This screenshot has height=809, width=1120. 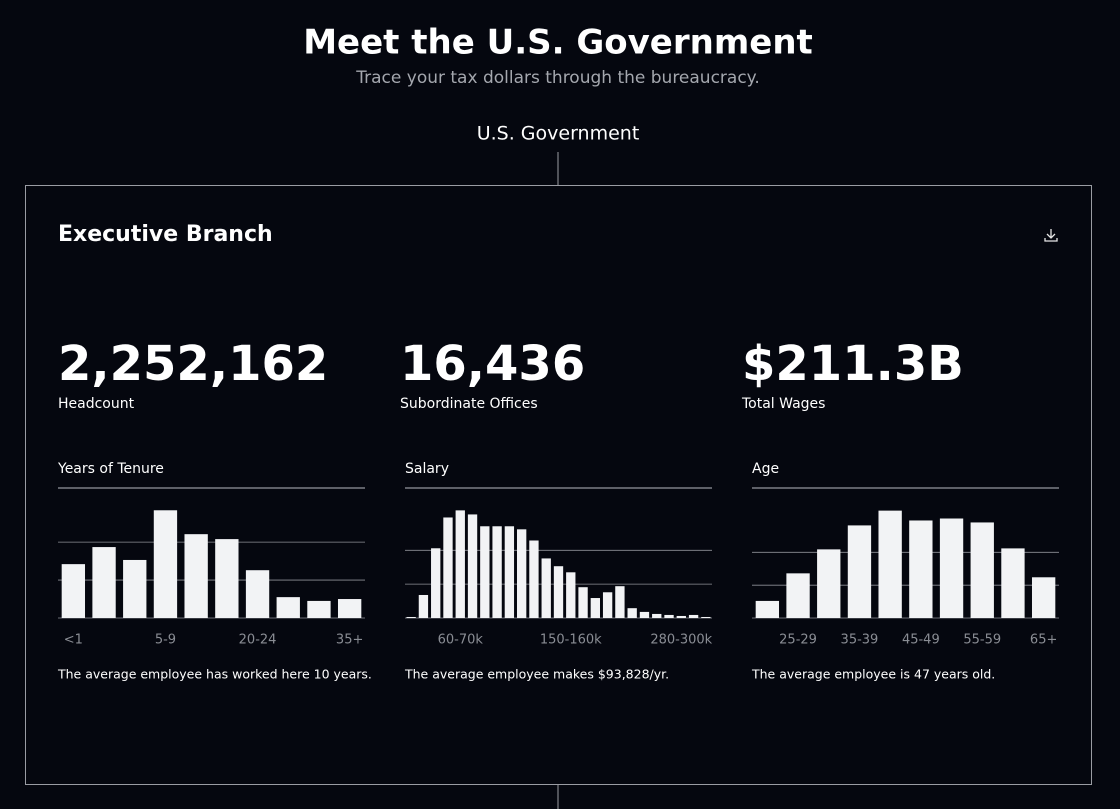 What do you see at coordinates (982, 640) in the screenshot?
I see `x-tick-label: 55-59` at bounding box center [982, 640].